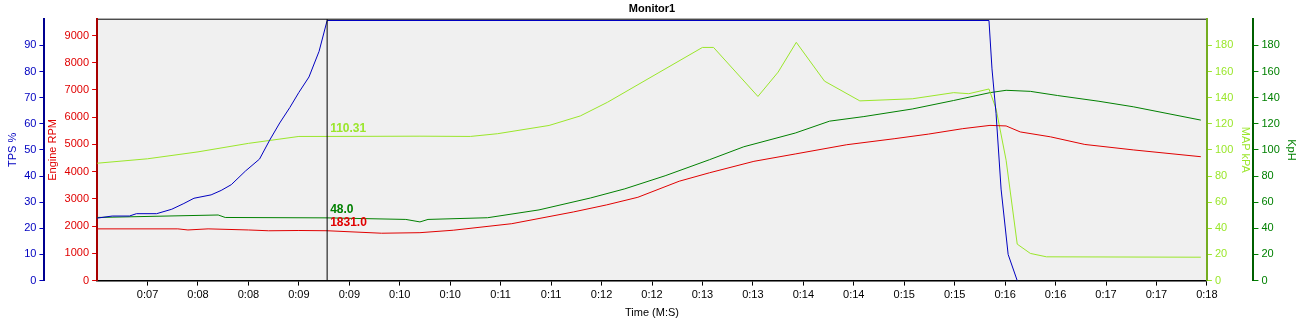 This screenshot has height=324, width=1308. What do you see at coordinates (342, 209) in the screenshot?
I see `data-label: 48.0` at bounding box center [342, 209].